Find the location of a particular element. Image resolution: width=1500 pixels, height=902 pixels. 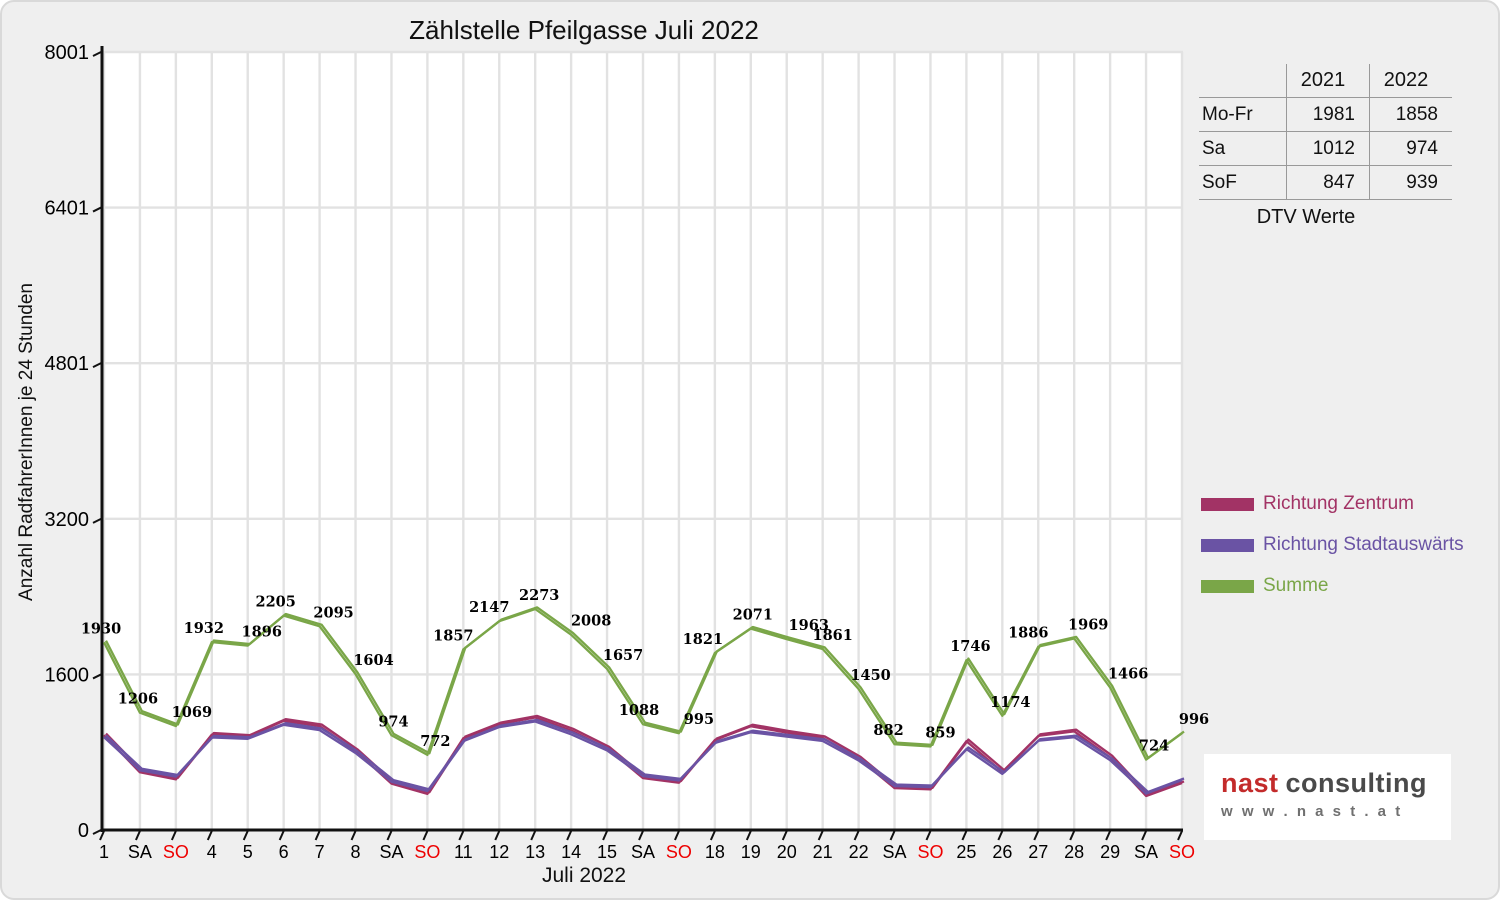

dtv-table-corner-cell is located at coordinates (1243, 81).